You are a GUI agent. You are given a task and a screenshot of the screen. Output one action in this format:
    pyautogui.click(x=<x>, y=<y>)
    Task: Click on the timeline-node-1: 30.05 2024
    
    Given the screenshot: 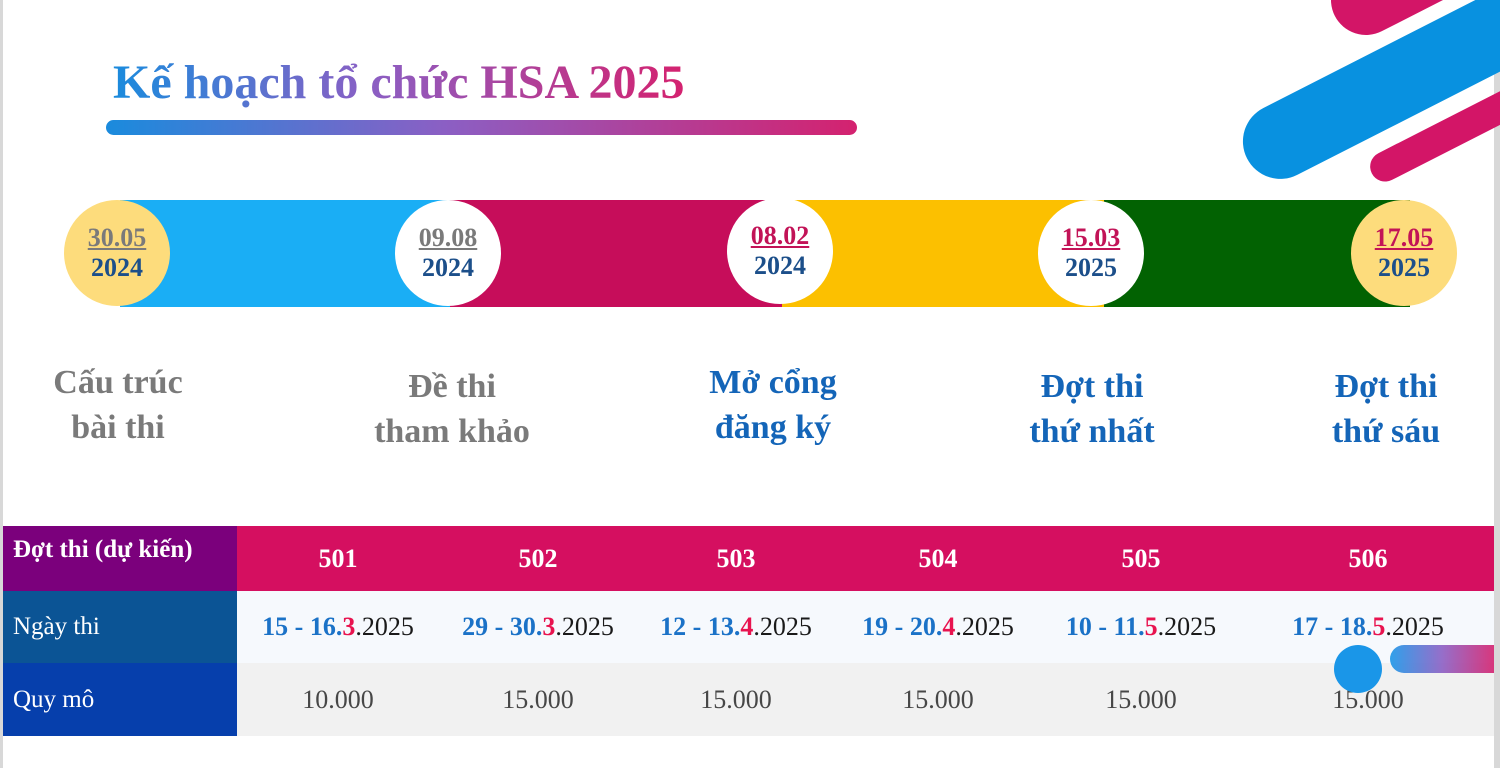 What is the action you would take?
    pyautogui.click(x=117, y=253)
    